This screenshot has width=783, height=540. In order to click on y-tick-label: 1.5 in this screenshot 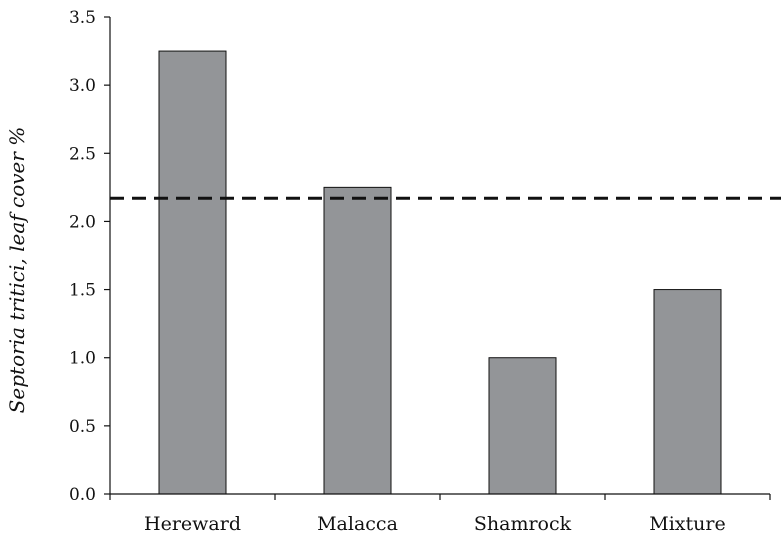, I will do `click(82, 291)`.